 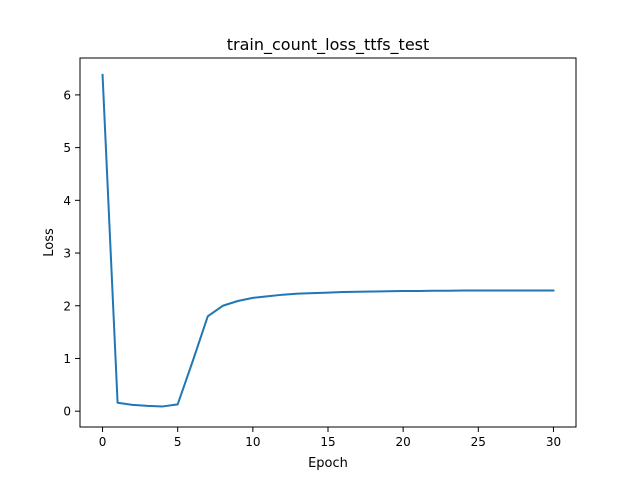 What do you see at coordinates (67, 306) in the screenshot?
I see `y-tick-label: 2` at bounding box center [67, 306].